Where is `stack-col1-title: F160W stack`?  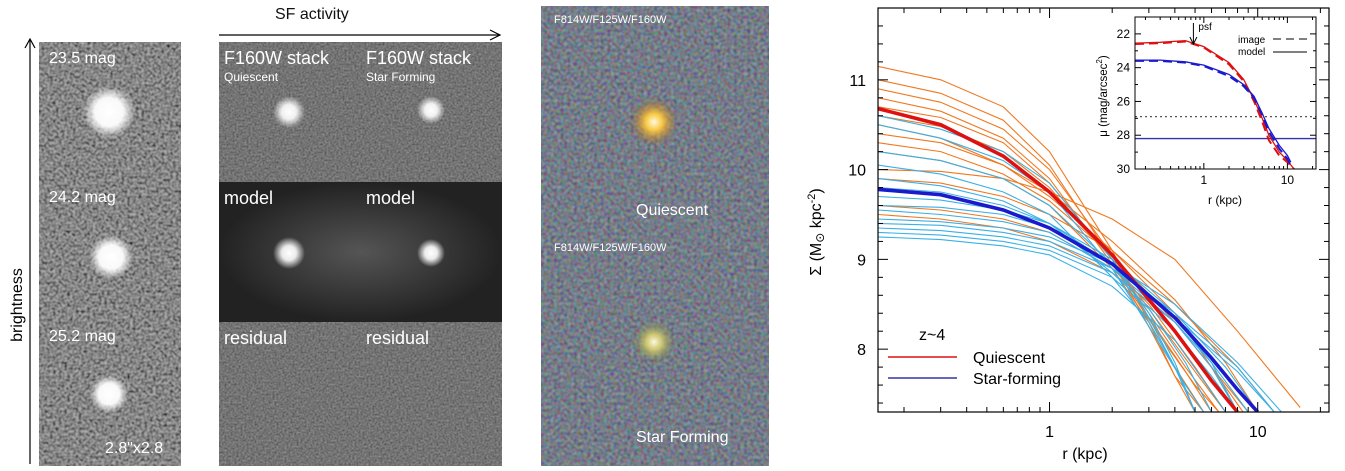 stack-col1-title: F160W stack is located at coordinates (277, 58).